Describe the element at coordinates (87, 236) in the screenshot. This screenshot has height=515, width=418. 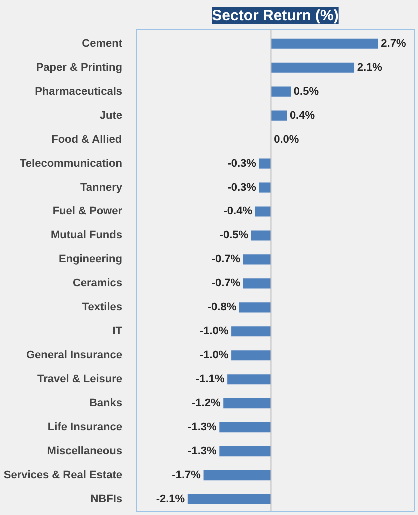
I see `y-tick-label: Mutual Funds` at that location.